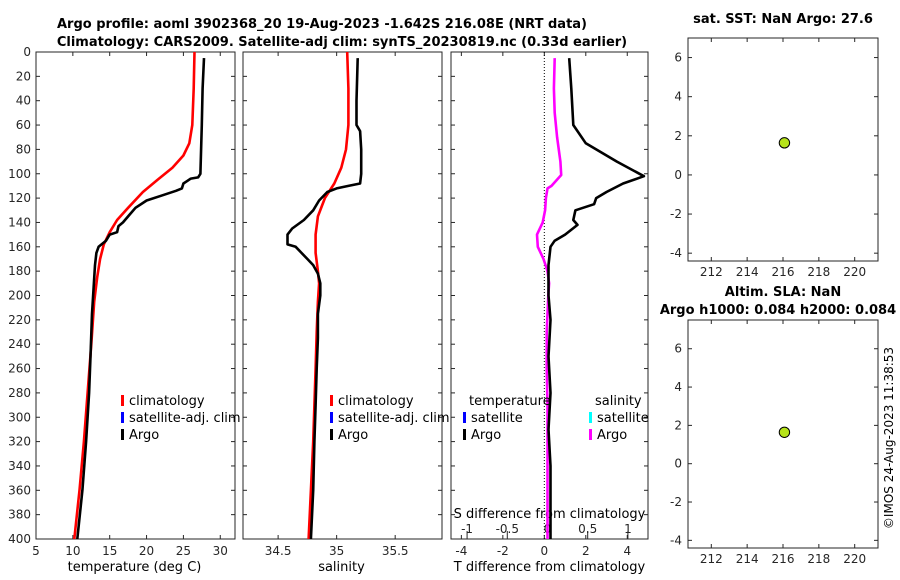  What do you see at coordinates (185, 418) in the screenshot?
I see `temperature-legend-item-1: satellite-adj. clim` at bounding box center [185, 418].